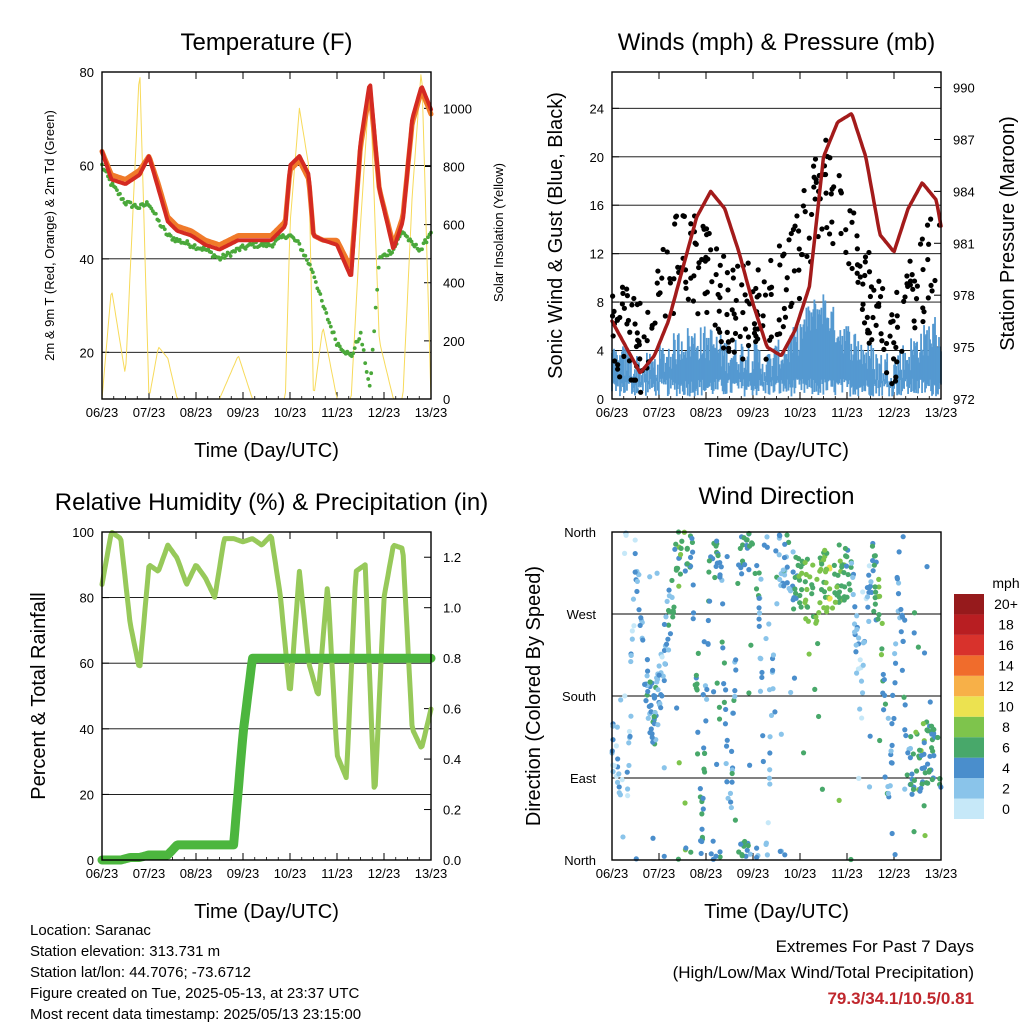 This screenshot has height=1025, width=1024. I want to click on extremes-values: 79.3/34.1/10.5/0.81, so click(900, 998).